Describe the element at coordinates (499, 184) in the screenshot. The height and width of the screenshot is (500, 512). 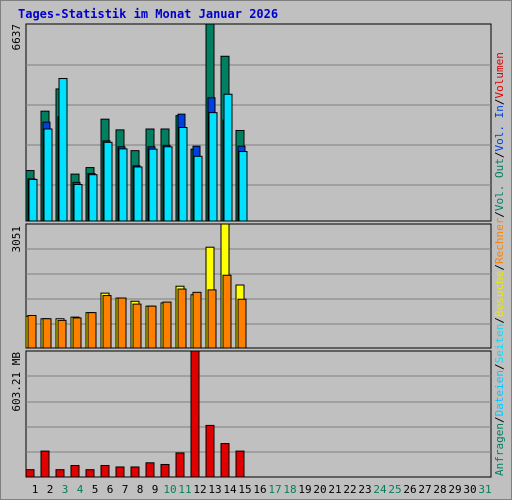
I see `legend-entry: Vol. Out` at that location.